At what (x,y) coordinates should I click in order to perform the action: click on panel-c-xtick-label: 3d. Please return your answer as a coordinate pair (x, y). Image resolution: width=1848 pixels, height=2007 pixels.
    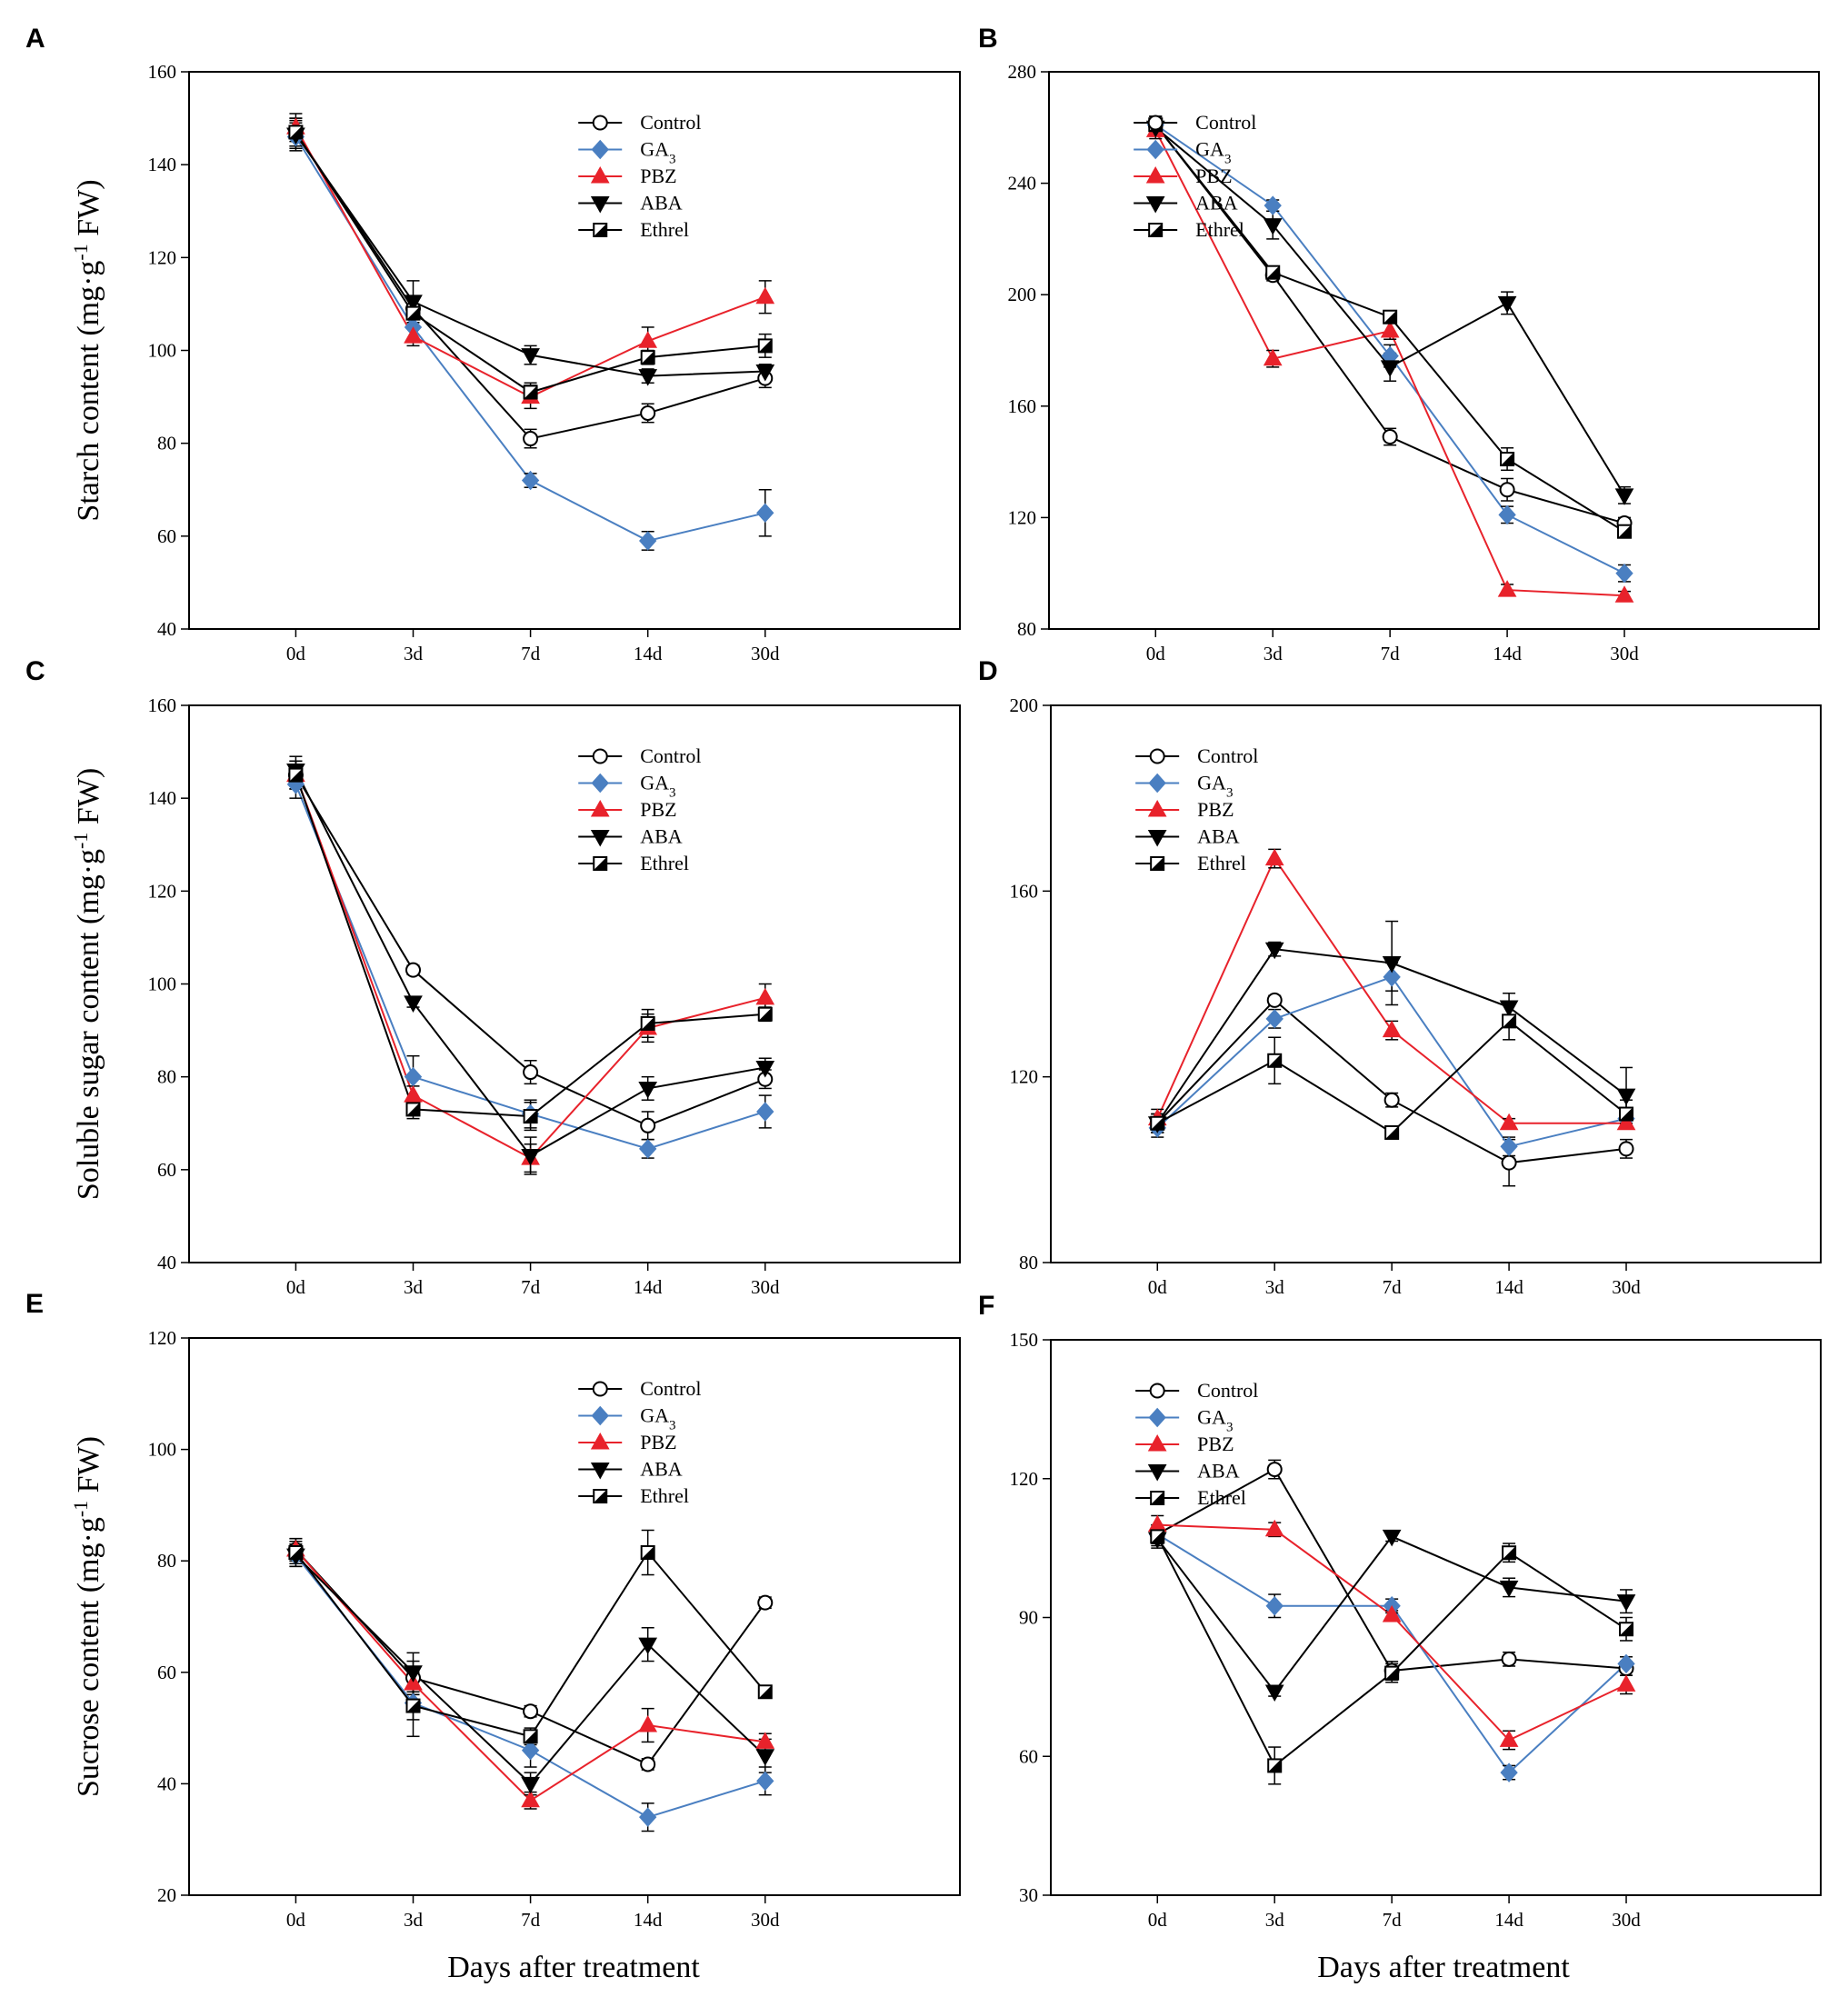
    Looking at the image, I should click on (414, 1287).